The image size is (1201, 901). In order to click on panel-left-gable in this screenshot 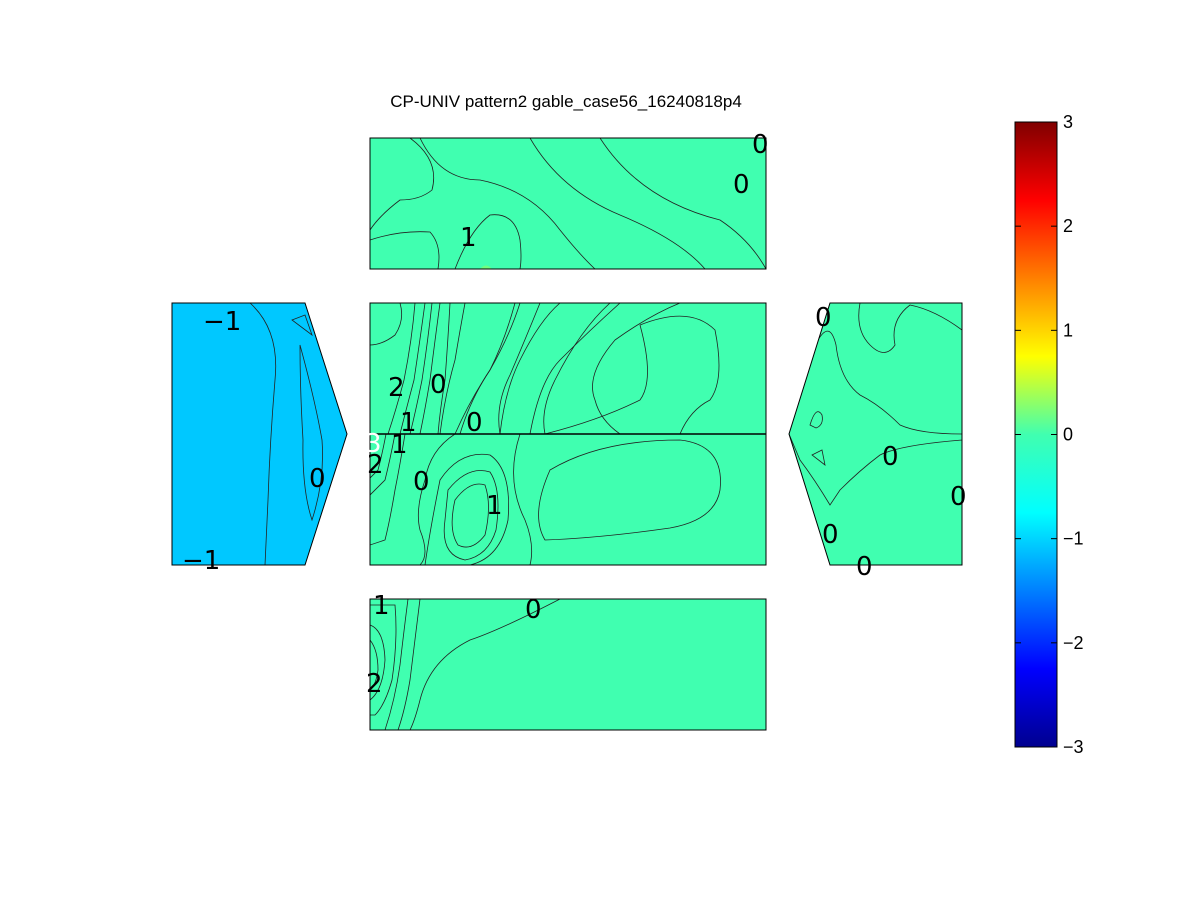, I will do `click(259, 434)`.